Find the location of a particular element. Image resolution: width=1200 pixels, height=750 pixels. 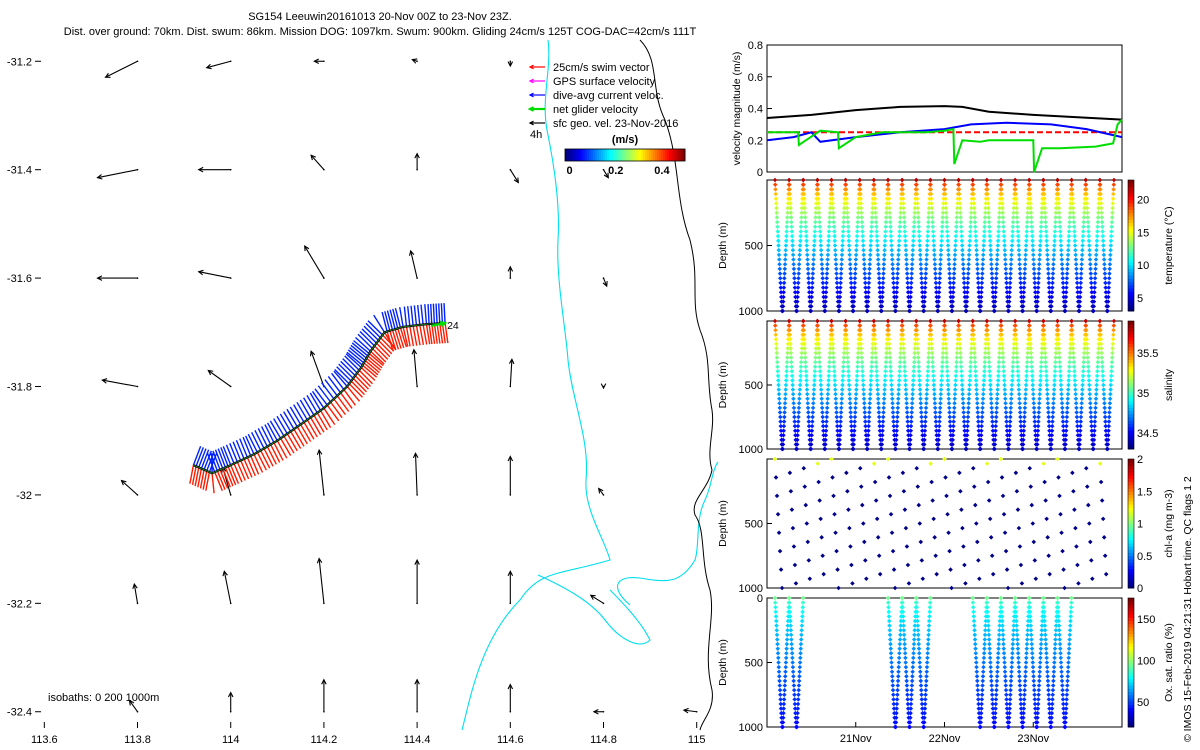

velocity-y-tick-label: 0.2 is located at coordinates (755, 141).